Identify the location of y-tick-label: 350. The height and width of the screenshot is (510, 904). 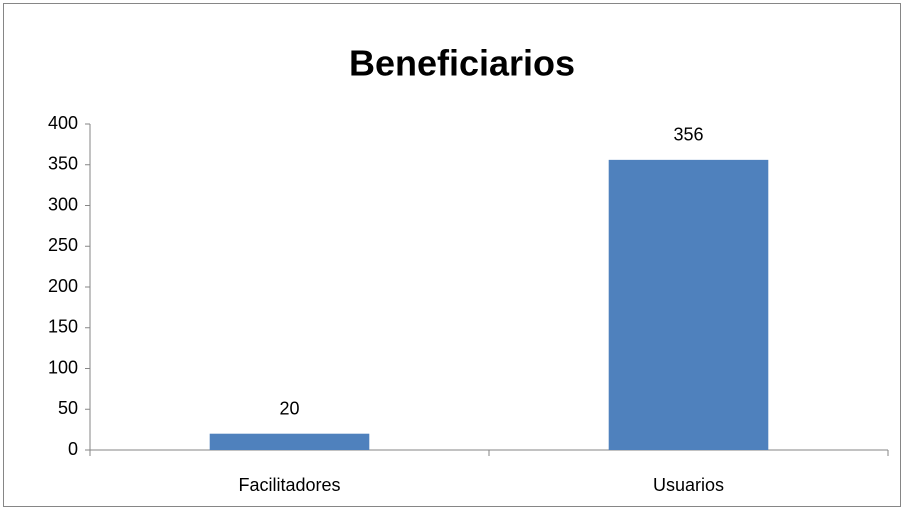
(63, 164).